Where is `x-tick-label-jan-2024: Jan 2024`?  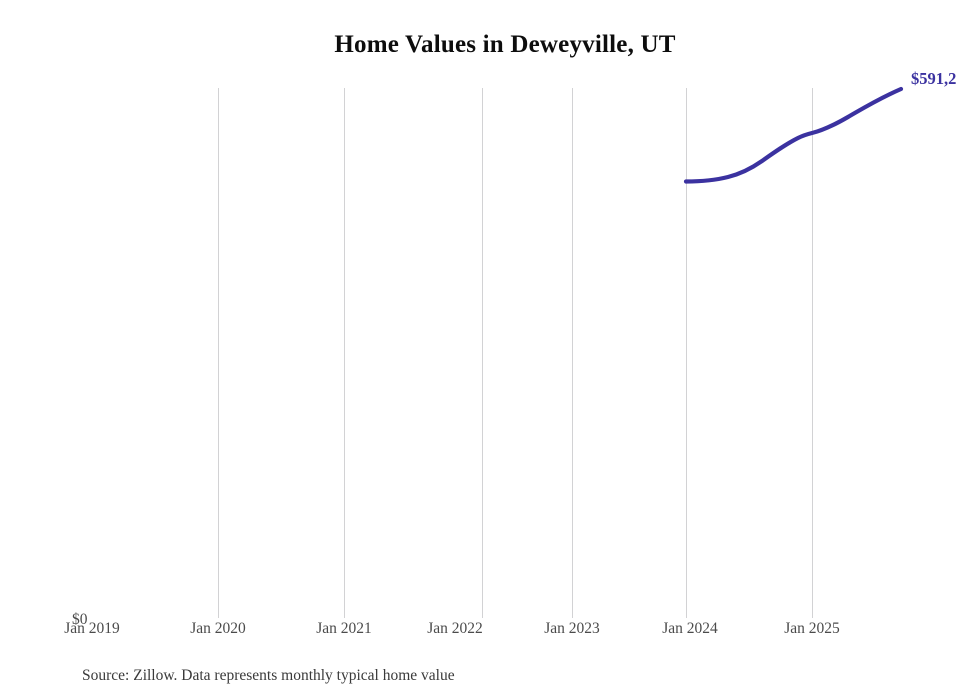
x-tick-label-jan-2024: Jan 2024 is located at coordinates (690, 628).